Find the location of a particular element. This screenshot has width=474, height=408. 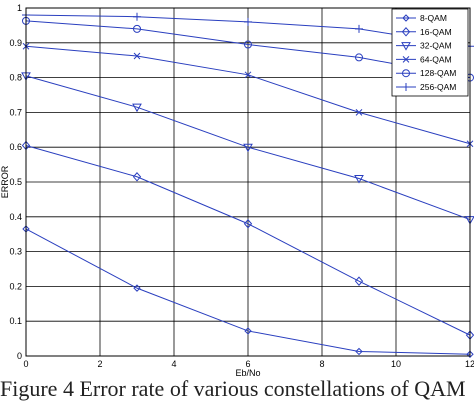

y-tick-label: 0.3 is located at coordinates (15, 252).